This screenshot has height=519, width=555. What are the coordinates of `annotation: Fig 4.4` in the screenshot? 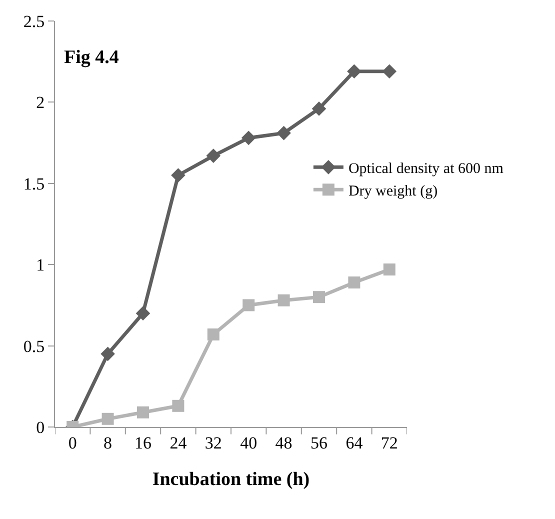 It's located at (92, 57).